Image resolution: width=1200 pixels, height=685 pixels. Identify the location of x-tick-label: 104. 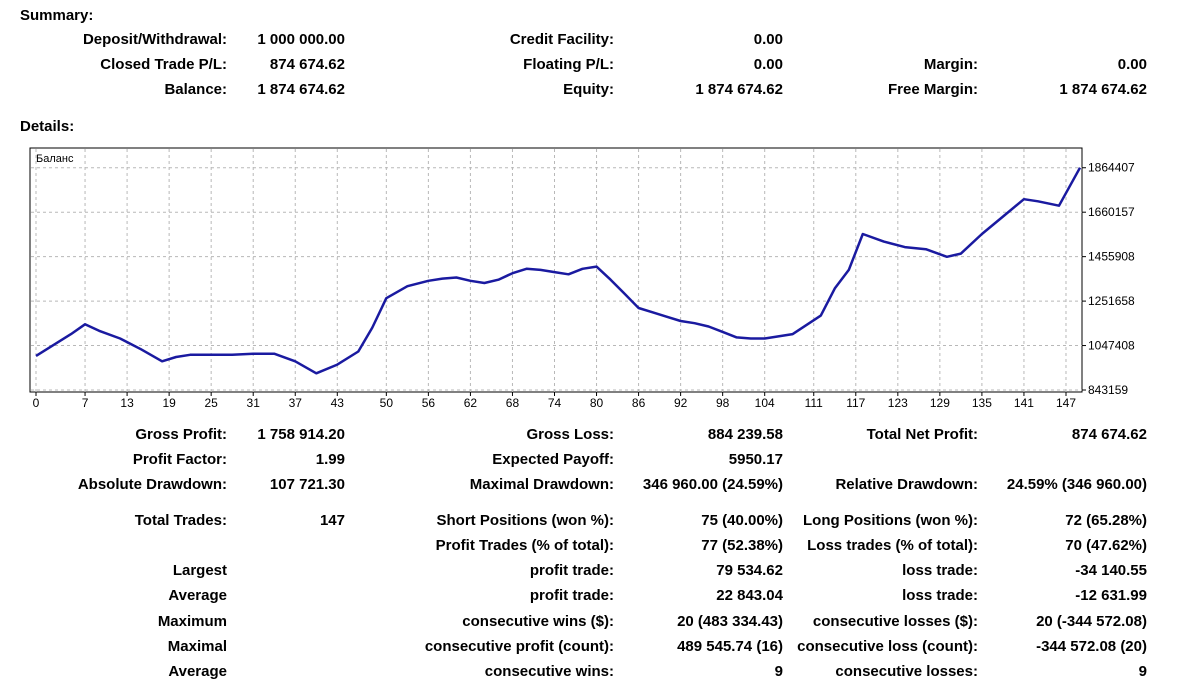
(765, 403).